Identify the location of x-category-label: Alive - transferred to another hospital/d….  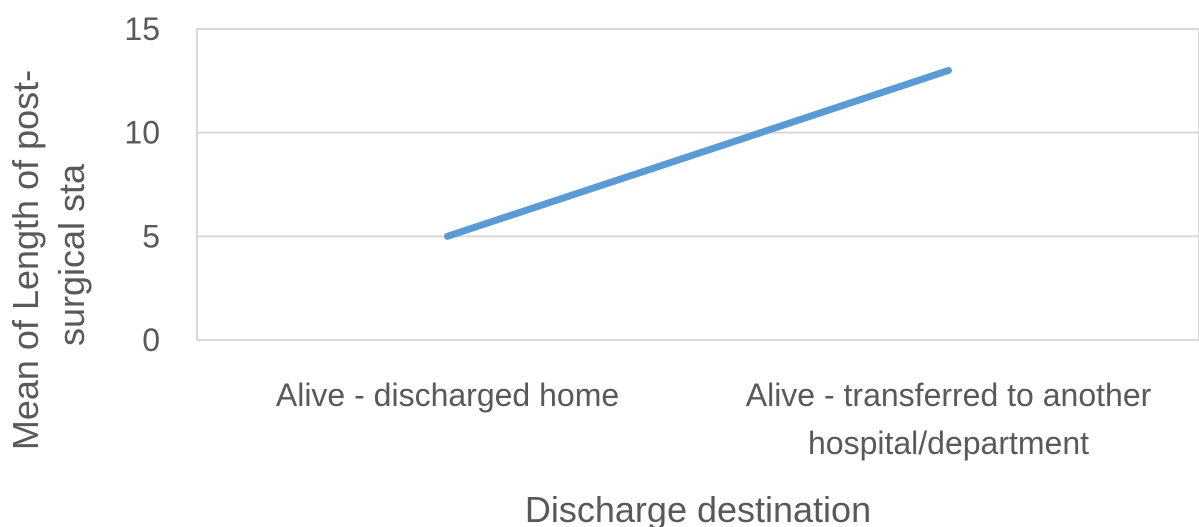
(949, 419).